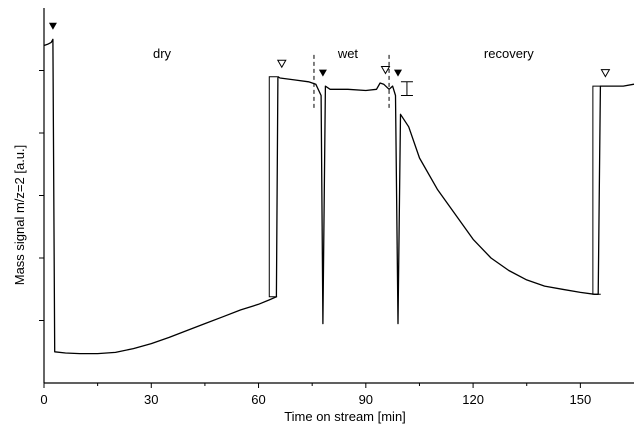 The height and width of the screenshot is (428, 638). I want to click on x-tick-label: 30, so click(151, 399).